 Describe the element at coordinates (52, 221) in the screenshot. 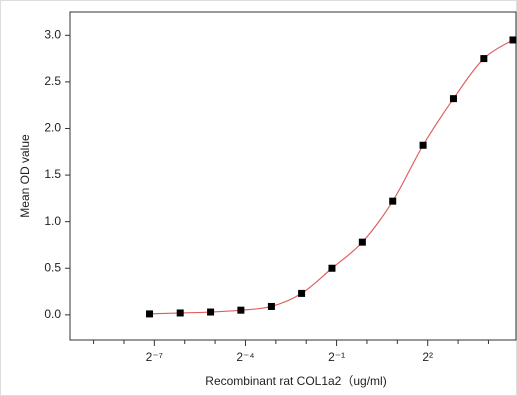

I see `y-tick-label: 1.0` at that location.